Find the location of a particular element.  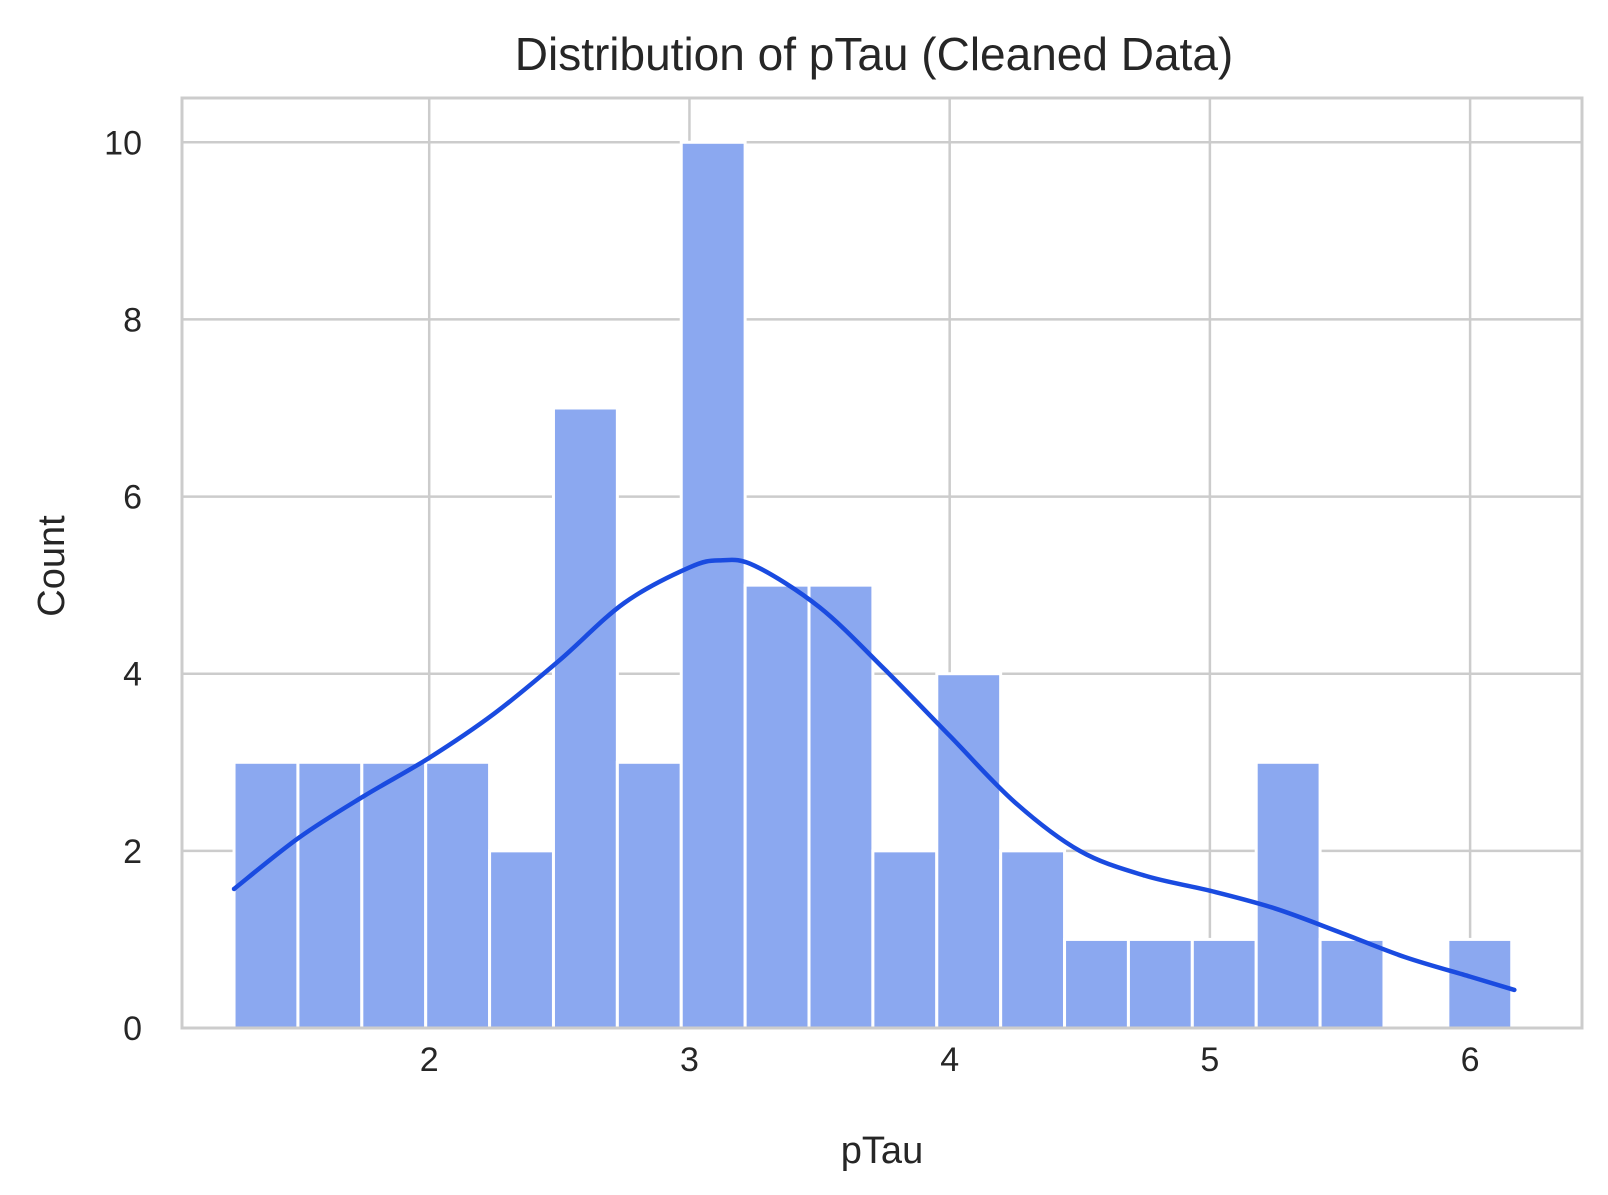

y-tick-label: 10 is located at coordinates (123, 143).